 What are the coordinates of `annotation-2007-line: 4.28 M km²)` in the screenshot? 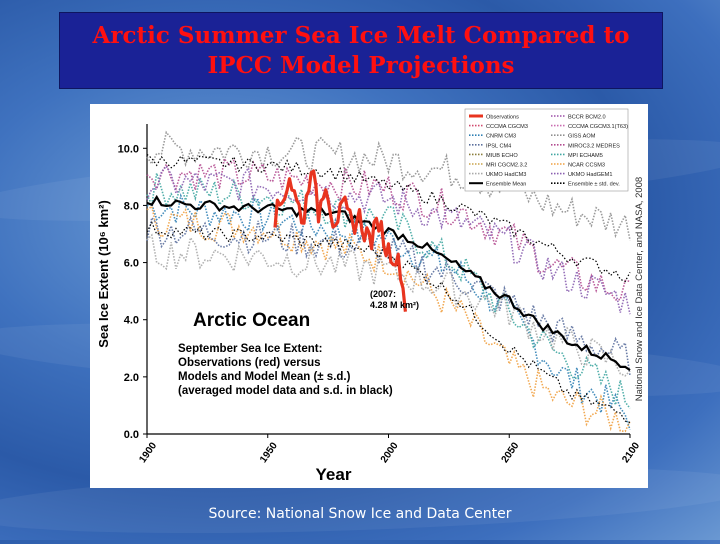 It's located at (394, 305).